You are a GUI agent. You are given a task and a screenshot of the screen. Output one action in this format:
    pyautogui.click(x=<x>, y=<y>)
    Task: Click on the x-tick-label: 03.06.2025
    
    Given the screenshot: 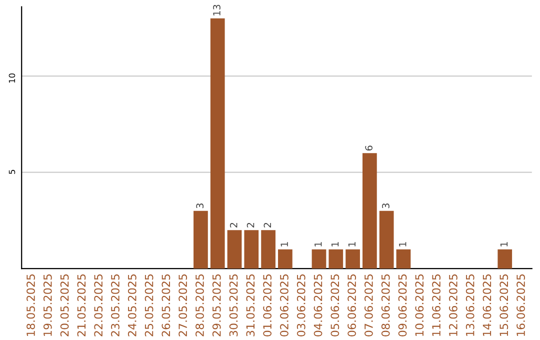 What is the action you would take?
    pyautogui.click(x=301, y=305)
    